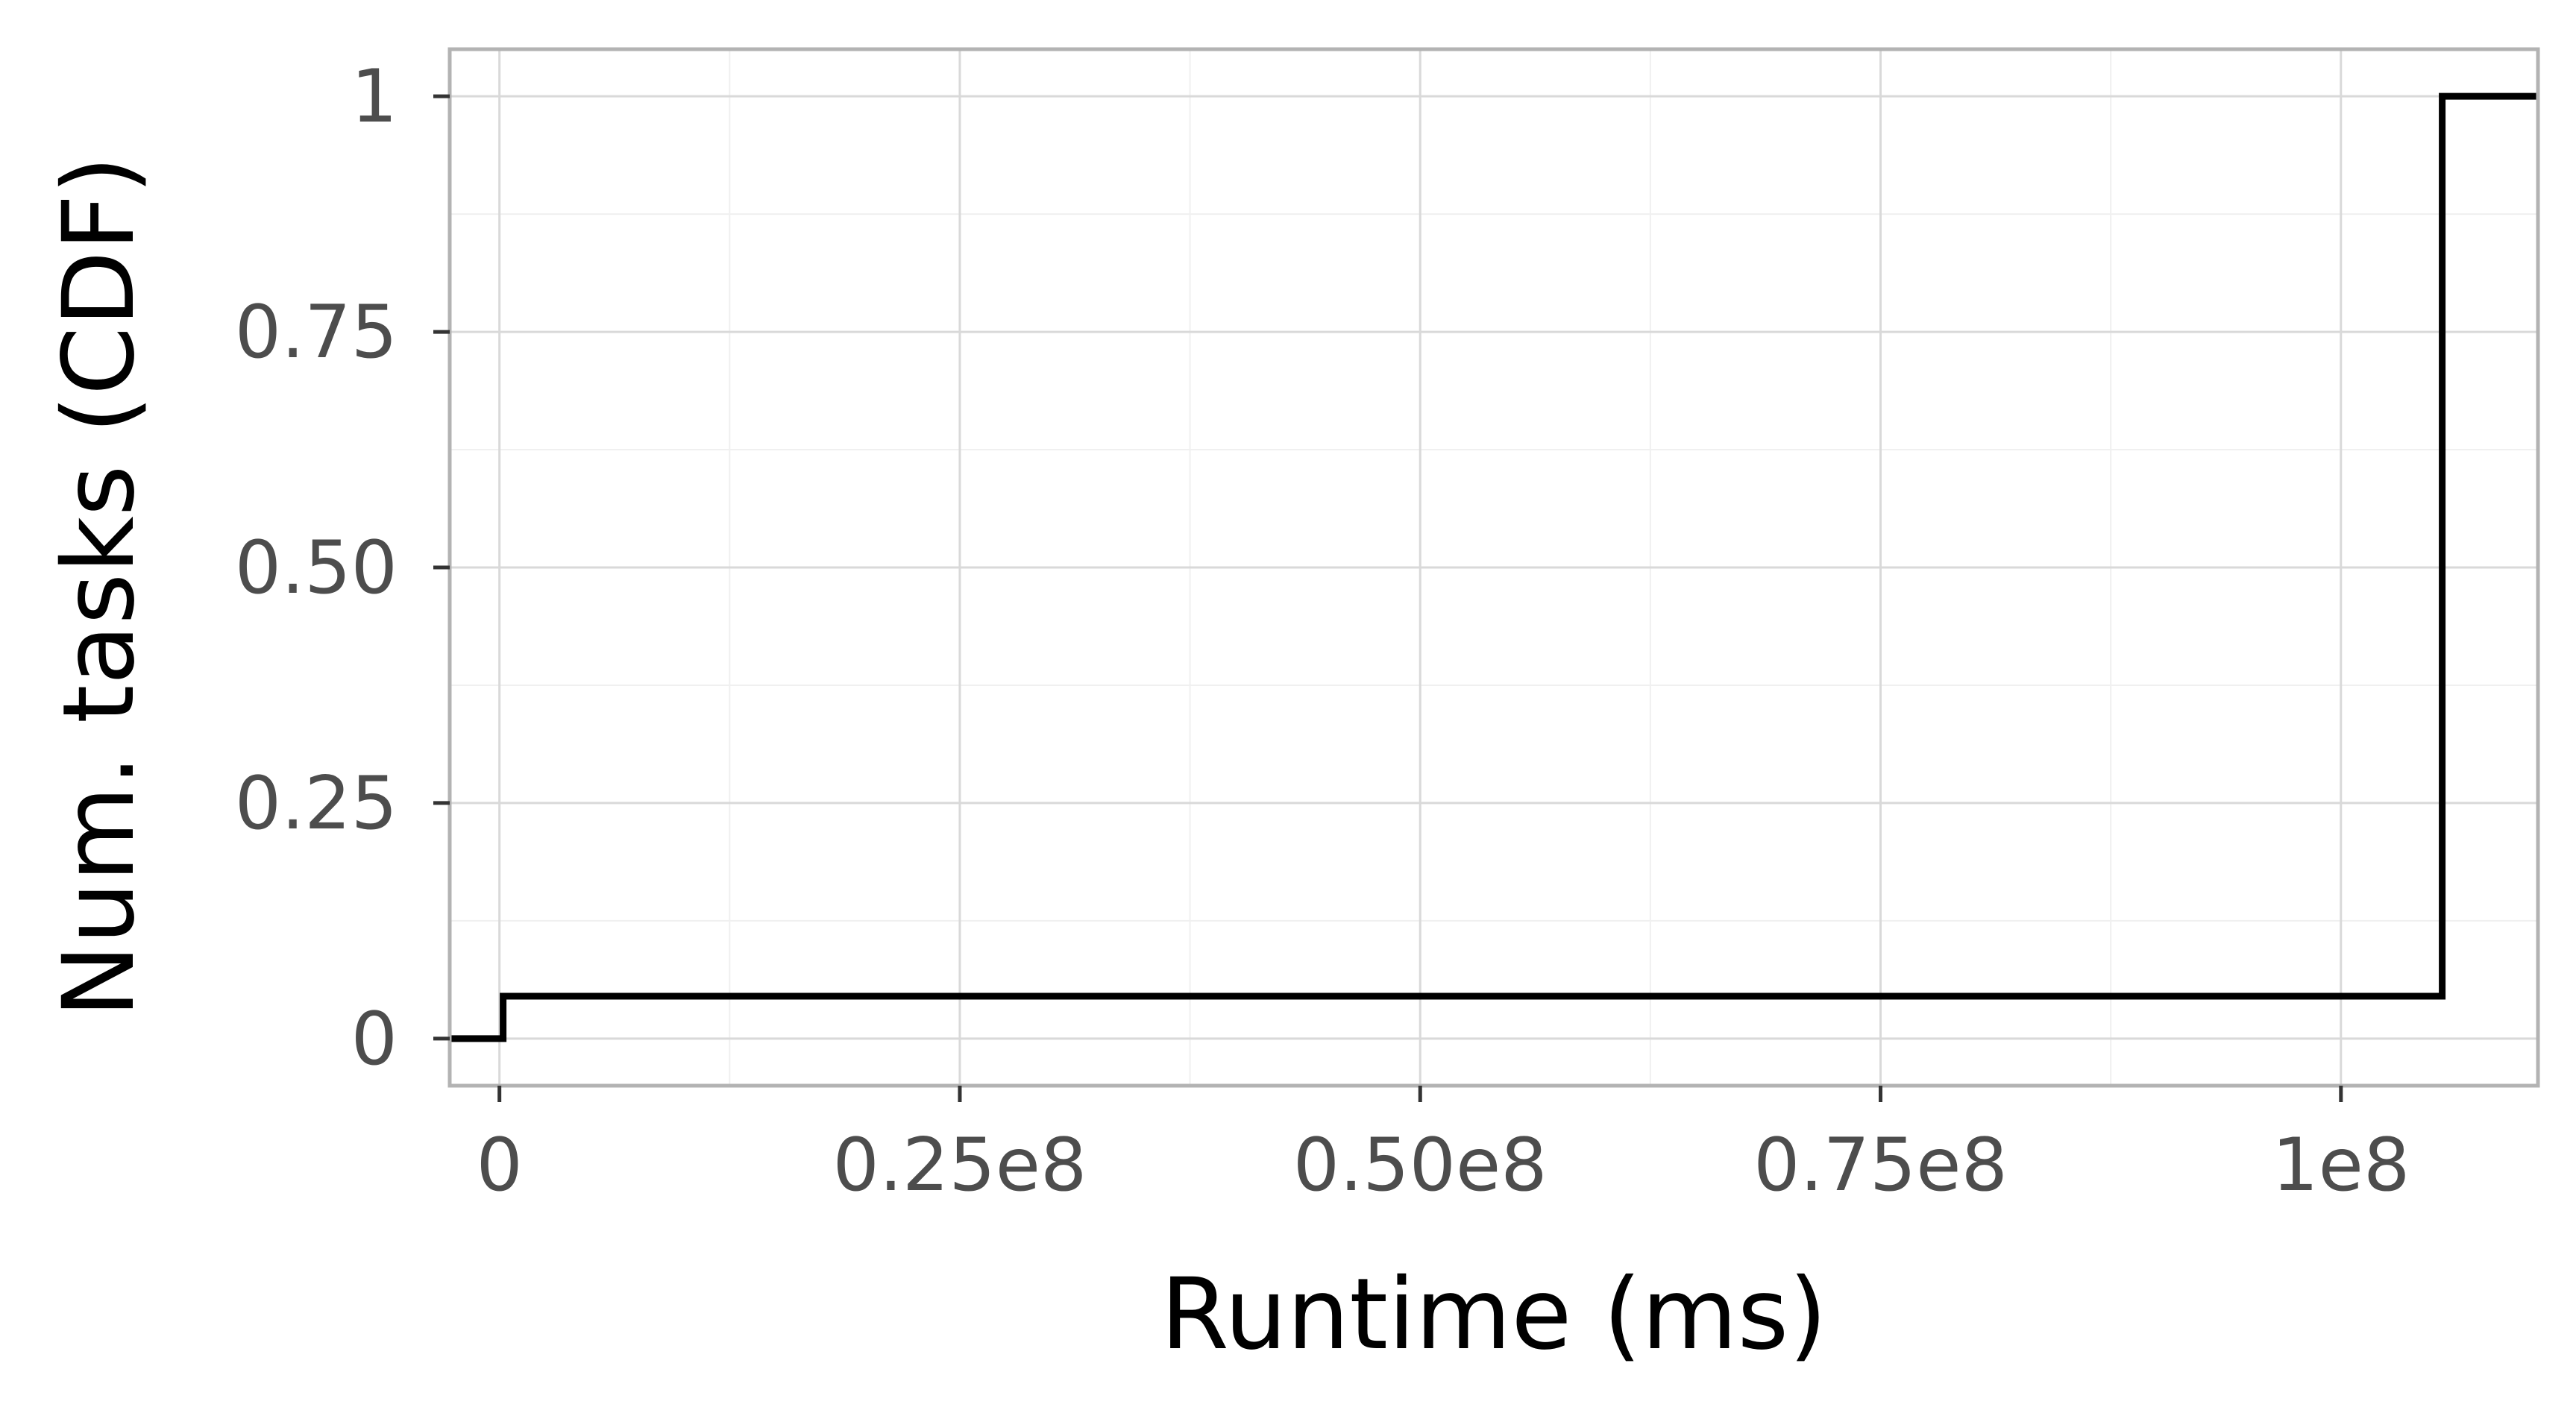 Image resolution: width=2576 pixels, height=1416 pixels. What do you see at coordinates (375, 1039) in the screenshot?
I see `y-tick-label: 0` at bounding box center [375, 1039].